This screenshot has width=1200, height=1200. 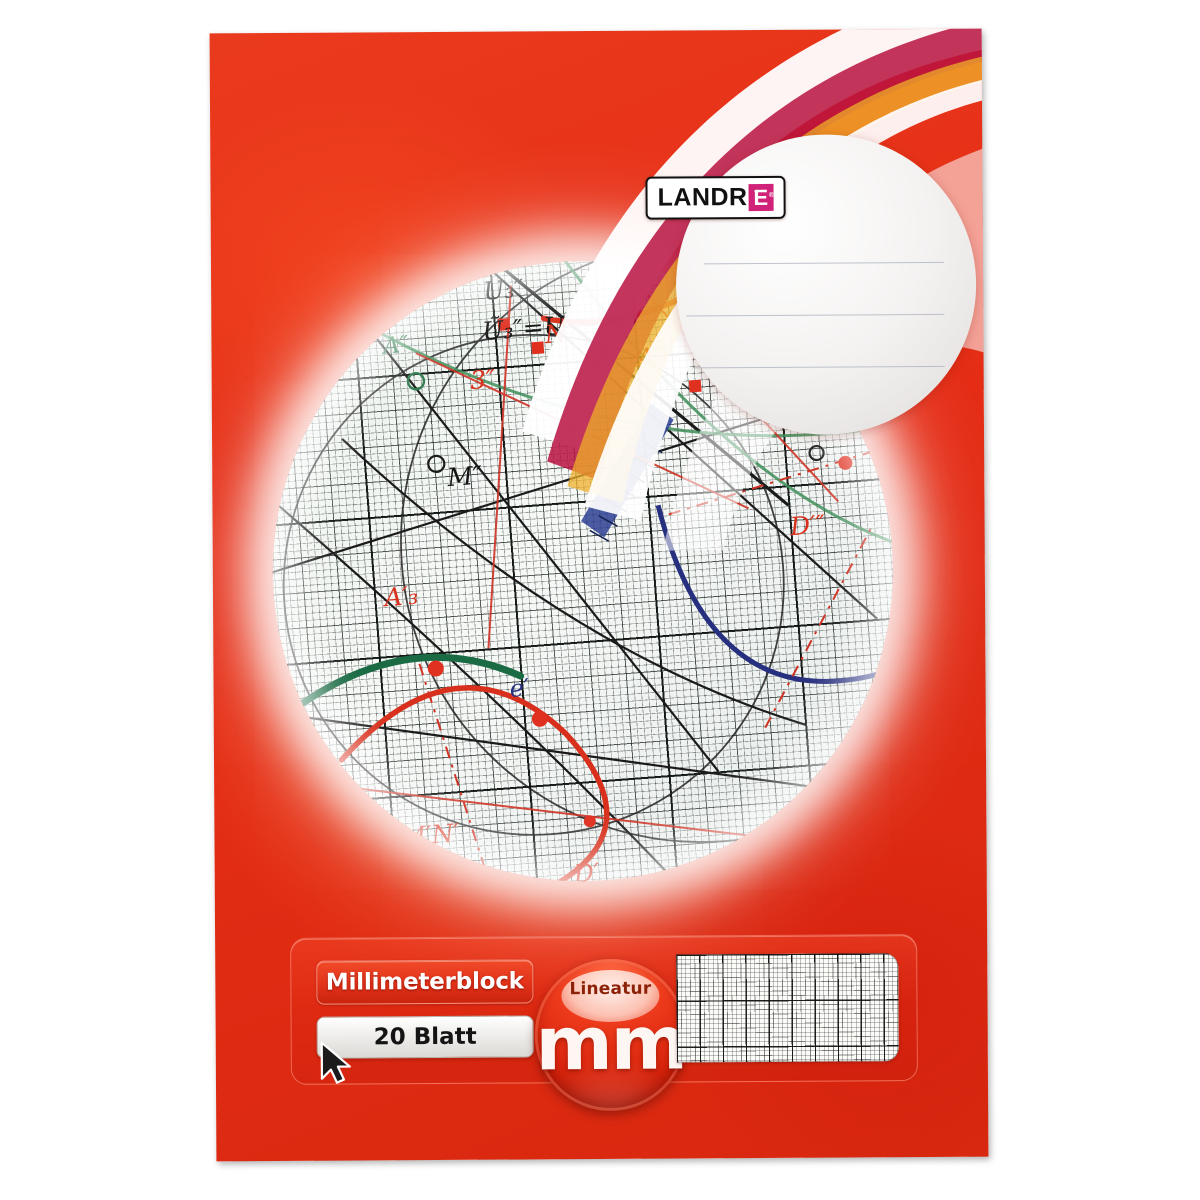 What do you see at coordinates (425, 1037) in the screenshot?
I see `sheet-count-text: 20 Blatt` at bounding box center [425, 1037].